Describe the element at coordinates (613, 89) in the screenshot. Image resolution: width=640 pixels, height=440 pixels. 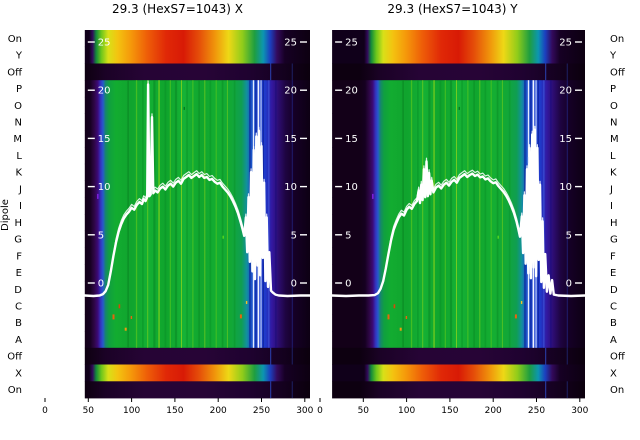
I see `row-label-right: P` at that location.